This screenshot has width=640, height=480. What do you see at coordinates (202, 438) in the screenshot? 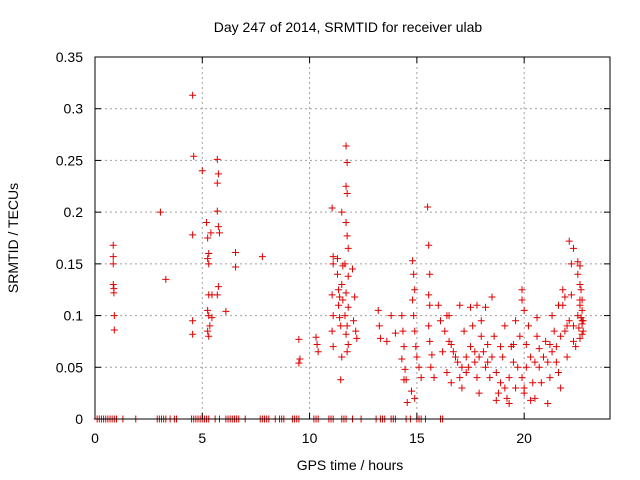
I see `x-tick-label: 5` at bounding box center [202, 438].